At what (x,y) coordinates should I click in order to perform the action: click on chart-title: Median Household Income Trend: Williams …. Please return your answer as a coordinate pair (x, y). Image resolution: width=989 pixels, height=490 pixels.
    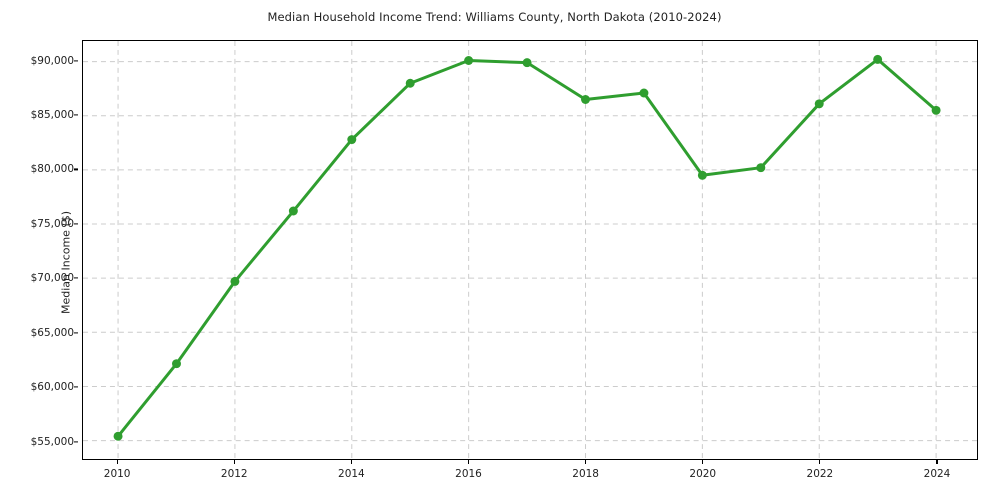
    Looking at the image, I should click on (494, 17).